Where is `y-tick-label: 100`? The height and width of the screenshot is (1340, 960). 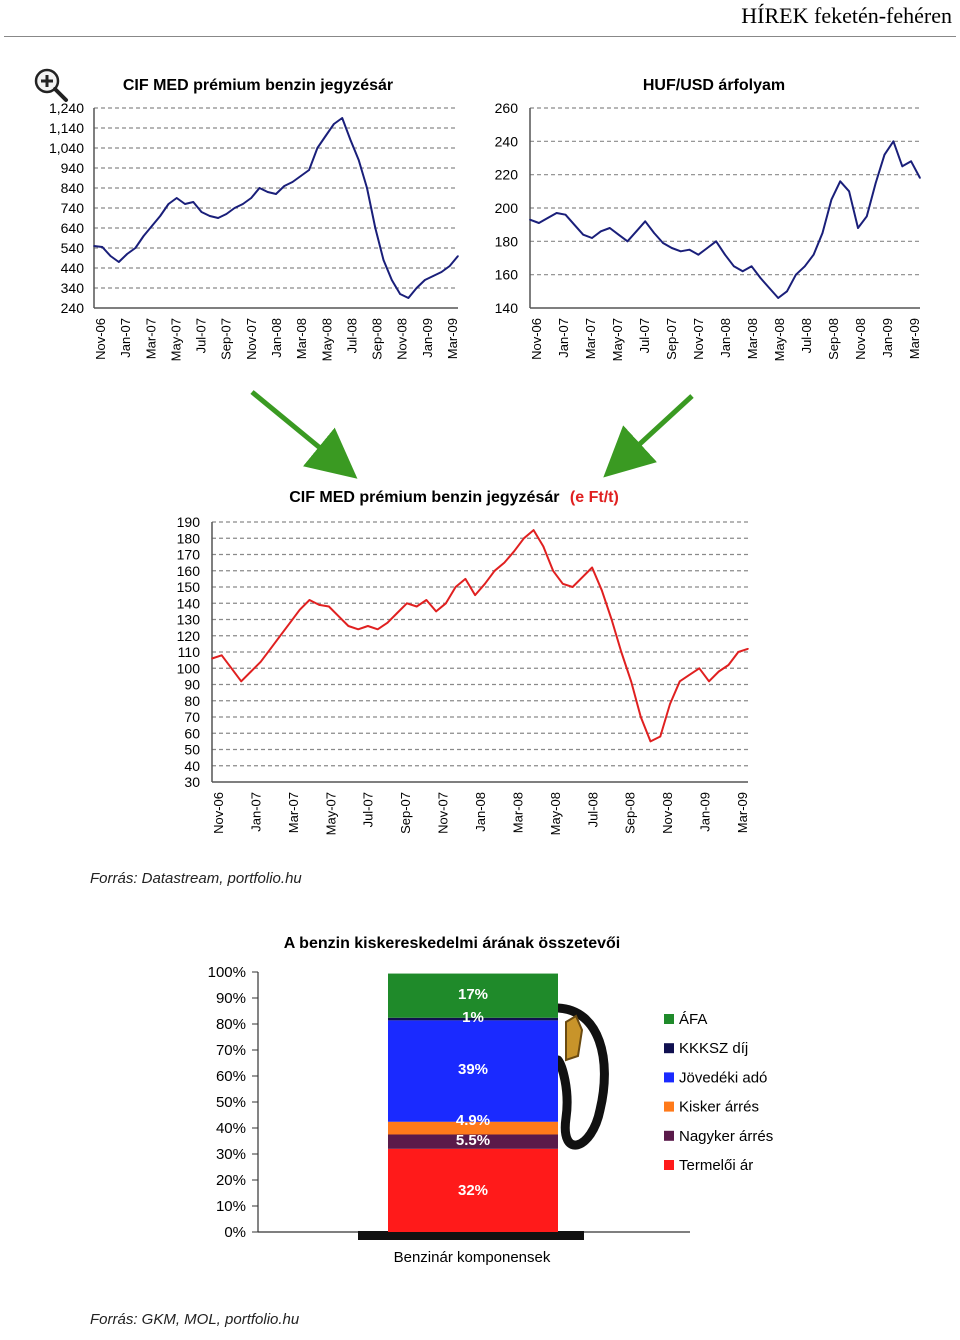
y-tick-label: 100 is located at coordinates (189, 668).